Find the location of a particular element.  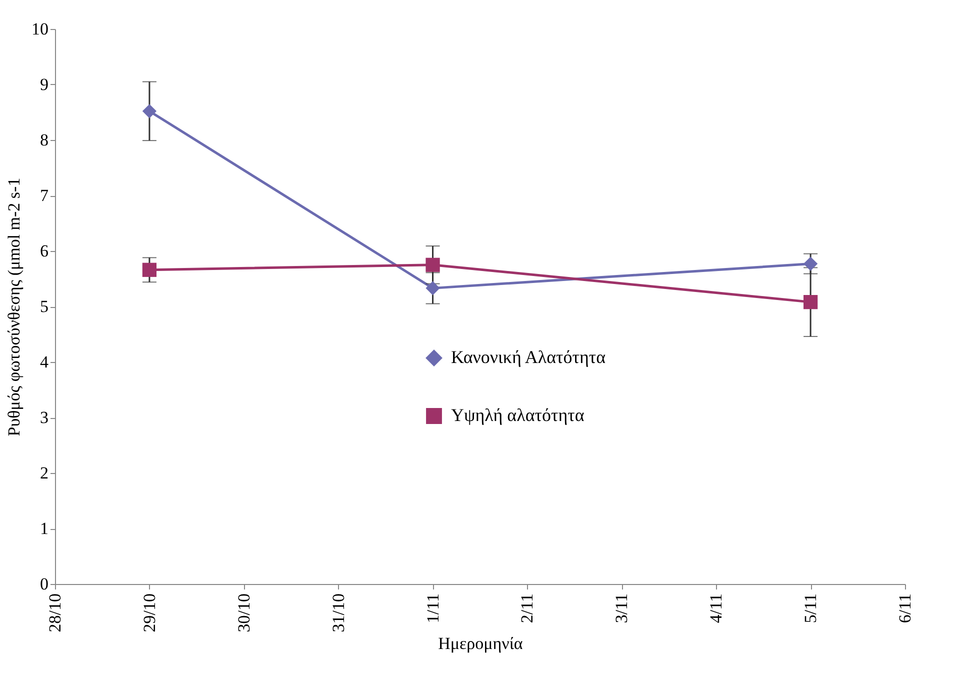

x-tick-label: 6/11 is located at coordinates (905, 609).